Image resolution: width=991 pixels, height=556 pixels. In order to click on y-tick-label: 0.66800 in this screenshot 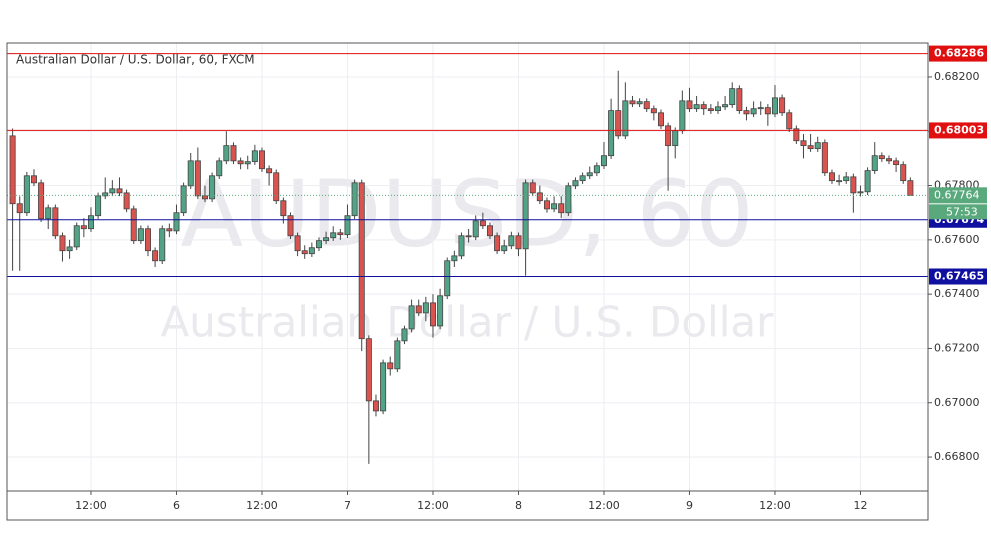, I will do `click(957, 456)`.